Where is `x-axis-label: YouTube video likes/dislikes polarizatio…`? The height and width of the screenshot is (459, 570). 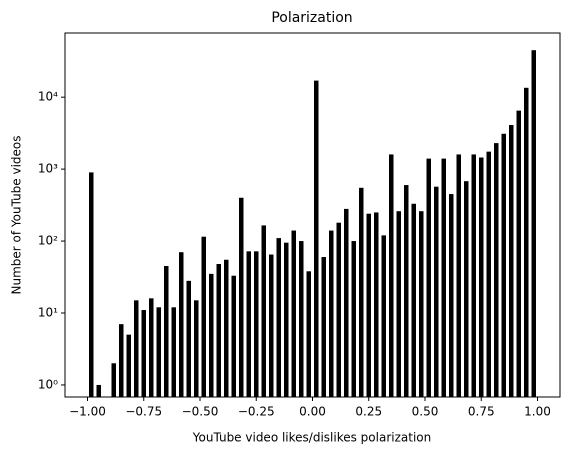
x-axis-label: YouTube video likes/dislikes polarizatio… is located at coordinates (311, 438).